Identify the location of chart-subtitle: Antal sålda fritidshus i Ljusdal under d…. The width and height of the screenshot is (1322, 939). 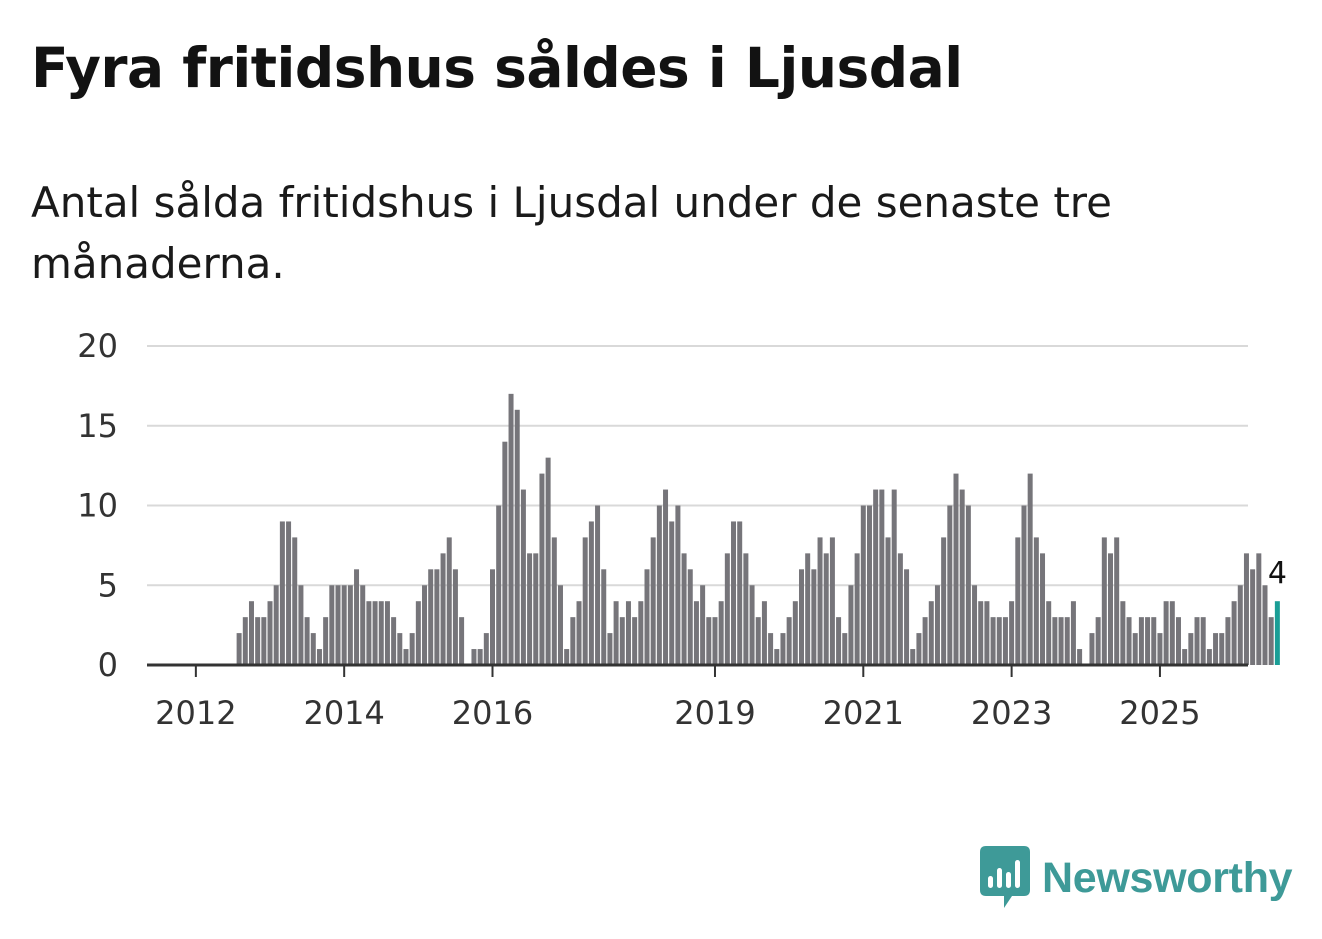
(571, 233).